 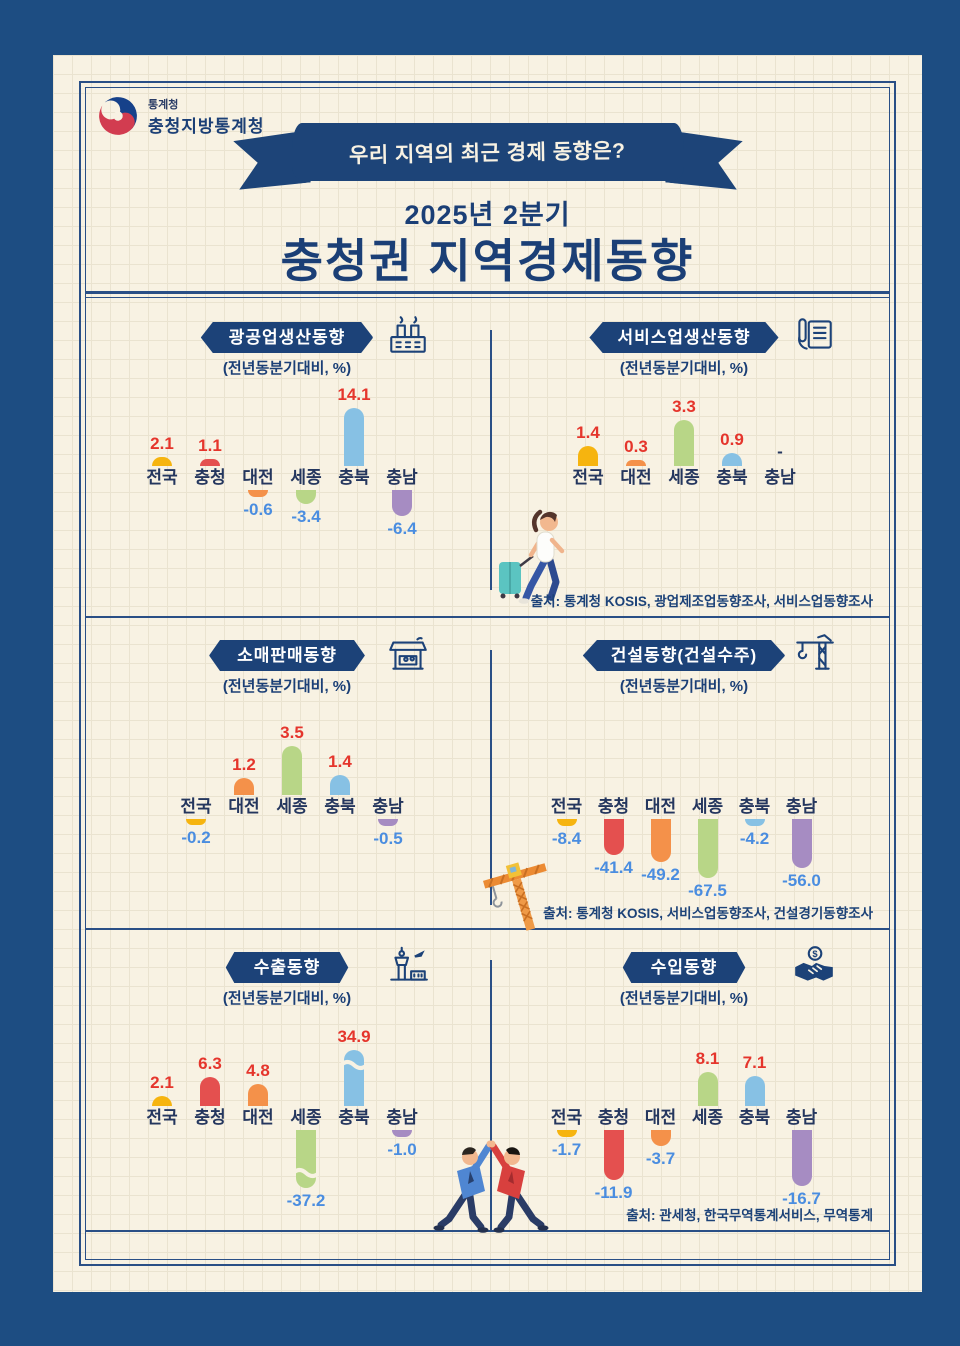 What do you see at coordinates (487, 153) in the screenshot?
I see `ribbon-text: 우리 지역의 최근 경제 동향은?` at bounding box center [487, 153].